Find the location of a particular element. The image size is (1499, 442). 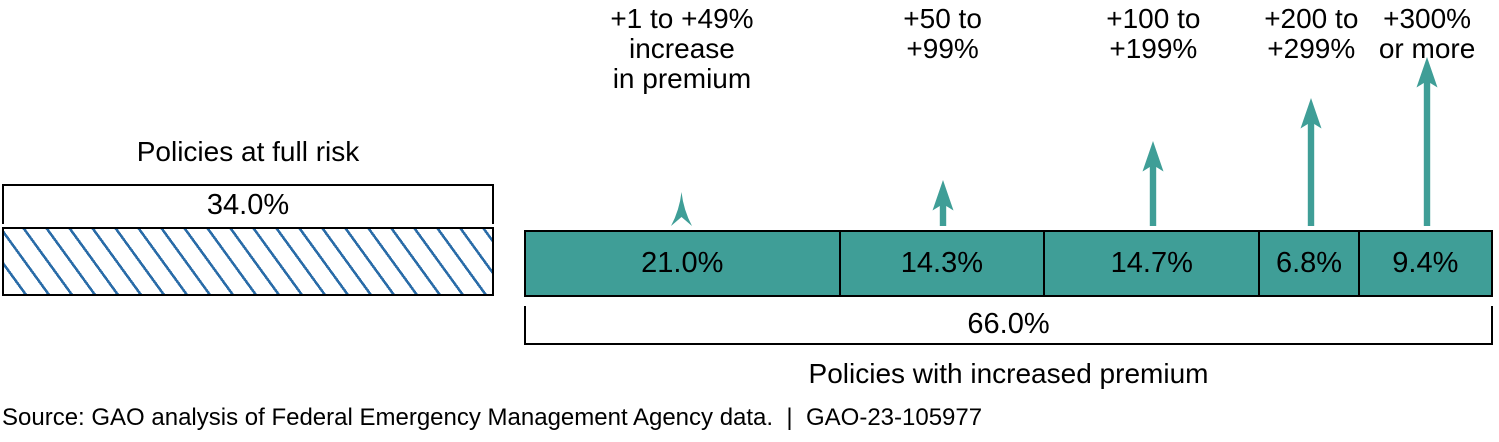

increased-total-value: 66.0% is located at coordinates (1008, 324).